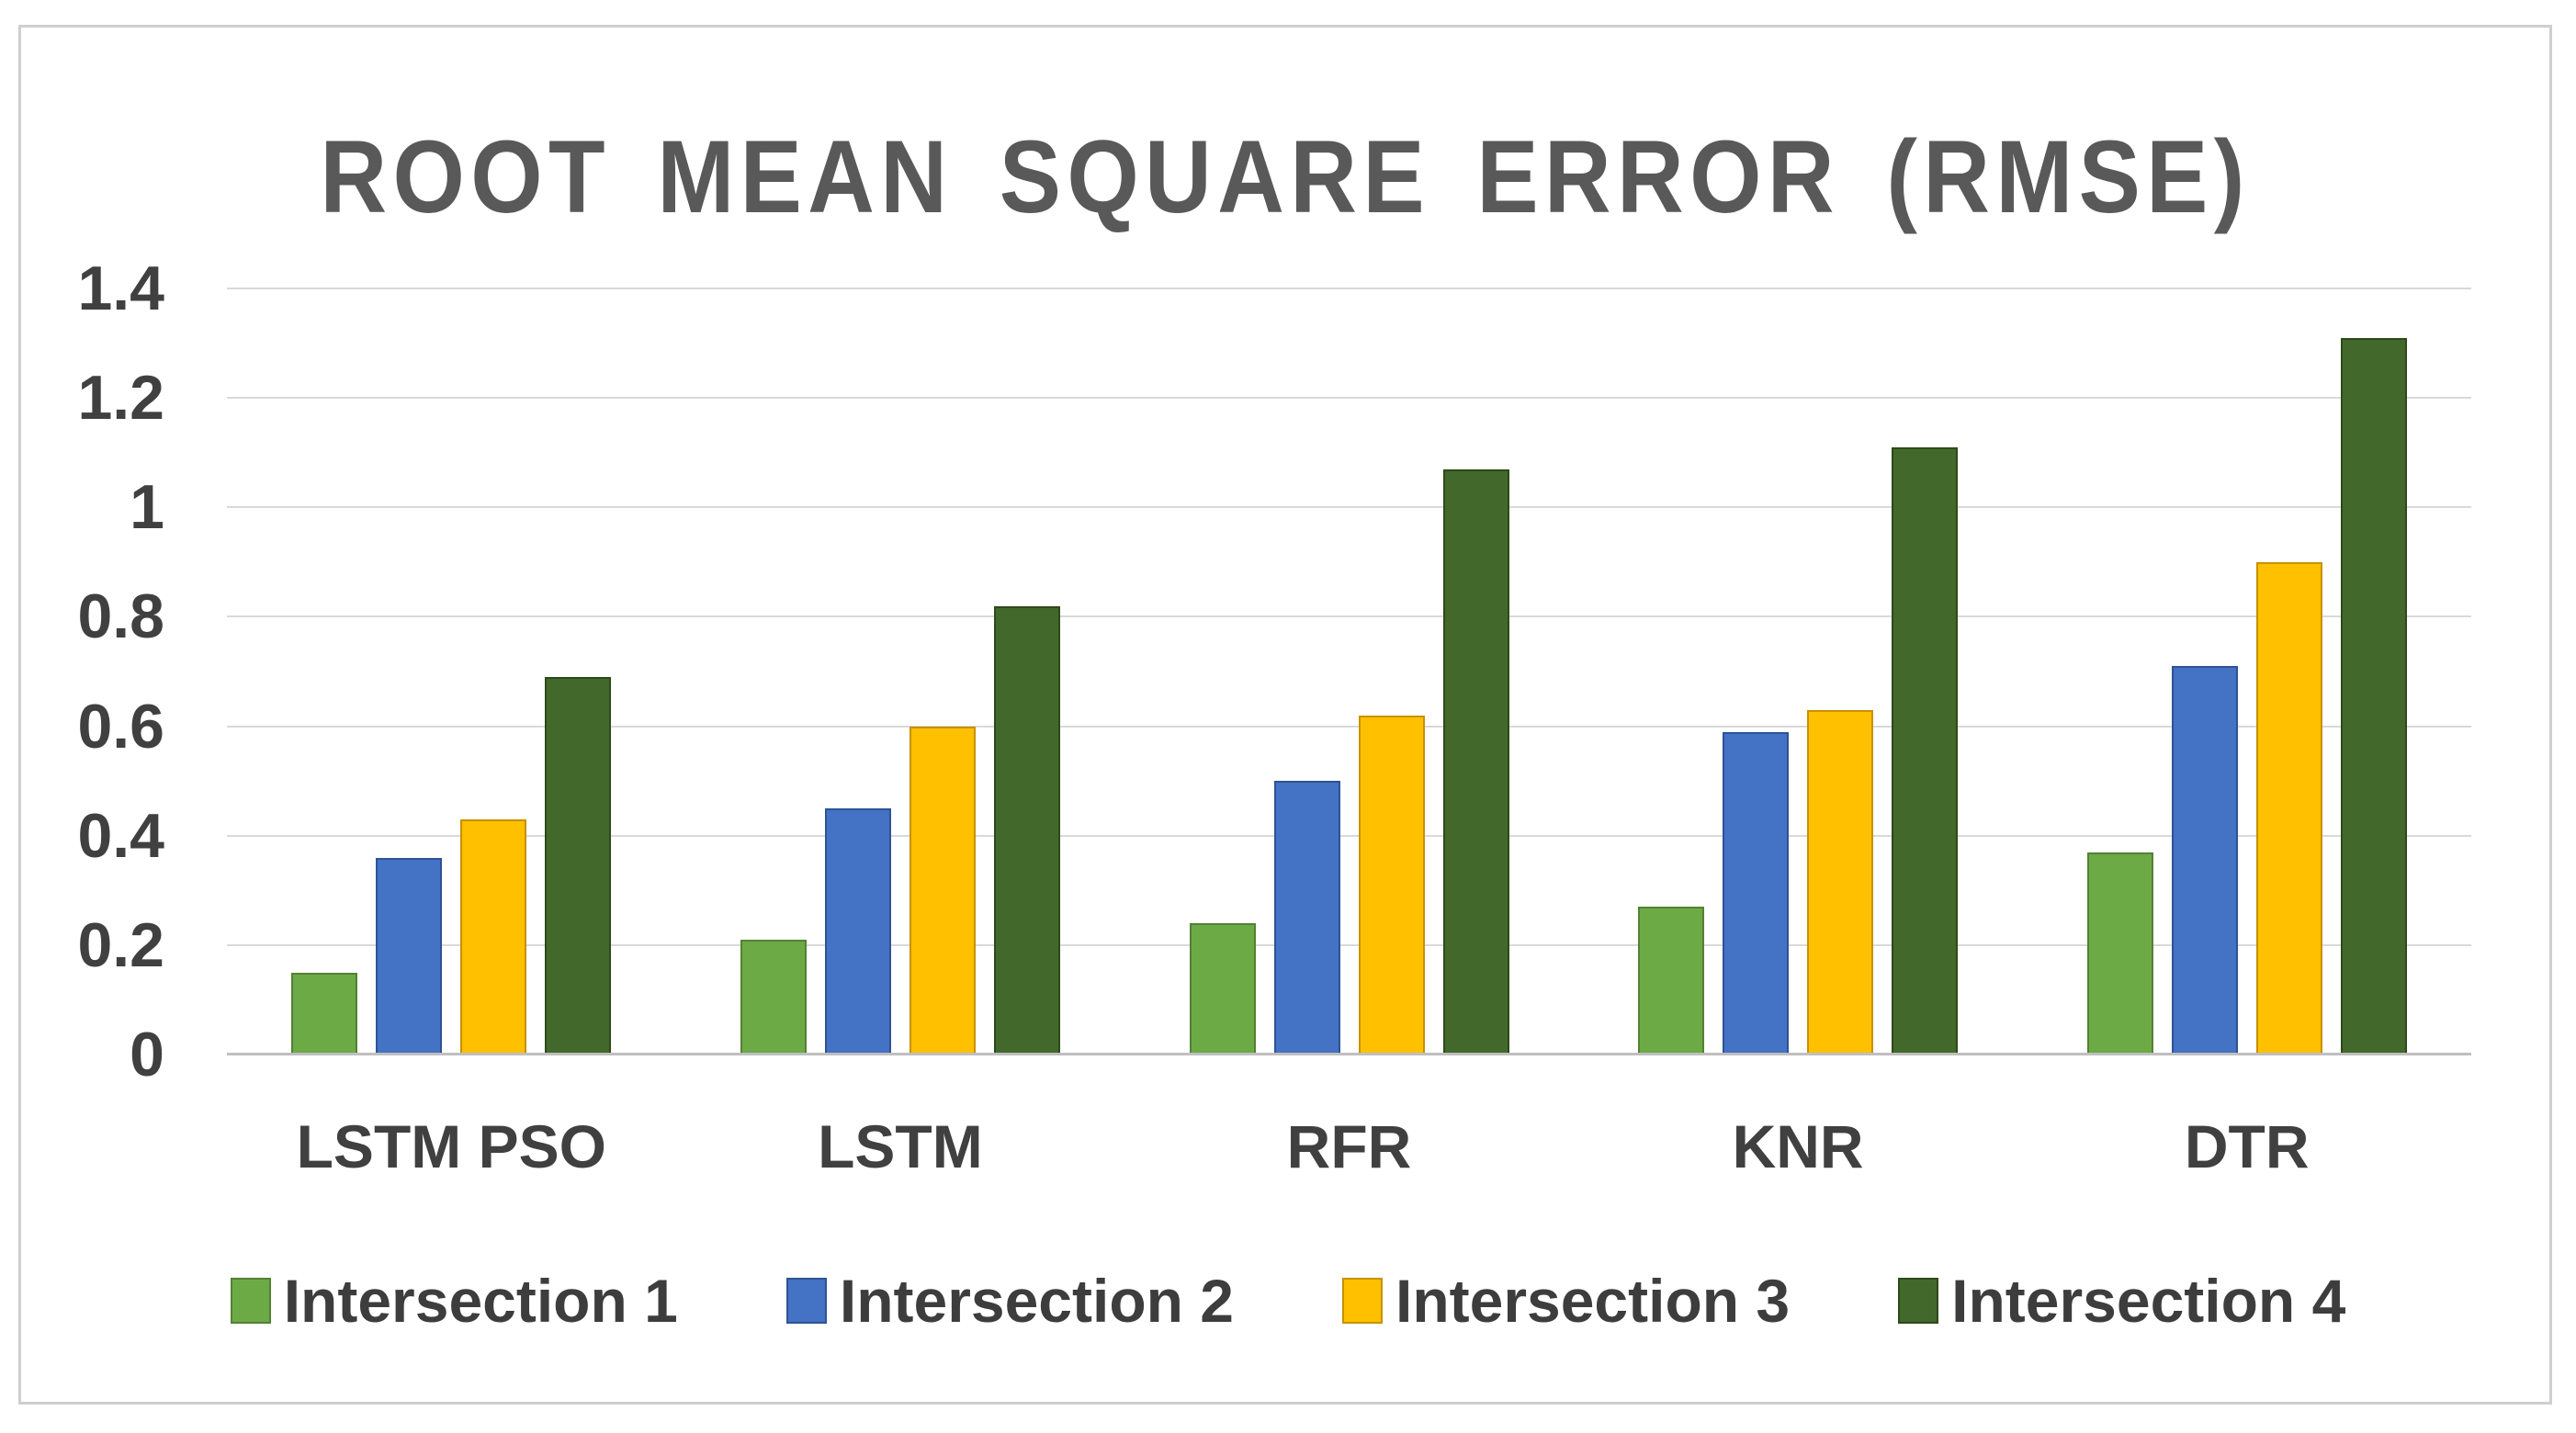 The width and height of the screenshot is (2576, 1433). I want to click on bar-group-rfr, so click(1349, 762).